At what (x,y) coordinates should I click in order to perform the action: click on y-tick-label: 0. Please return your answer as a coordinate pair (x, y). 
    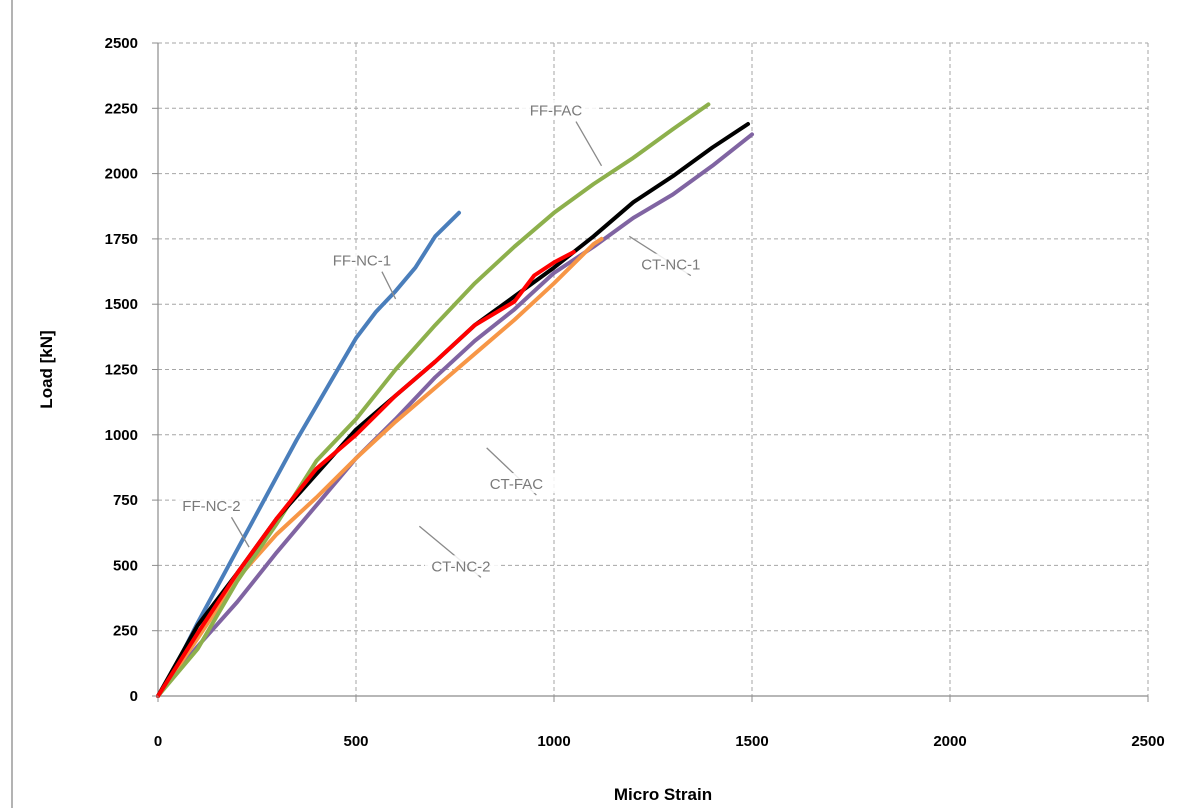
    Looking at the image, I should click on (134, 696).